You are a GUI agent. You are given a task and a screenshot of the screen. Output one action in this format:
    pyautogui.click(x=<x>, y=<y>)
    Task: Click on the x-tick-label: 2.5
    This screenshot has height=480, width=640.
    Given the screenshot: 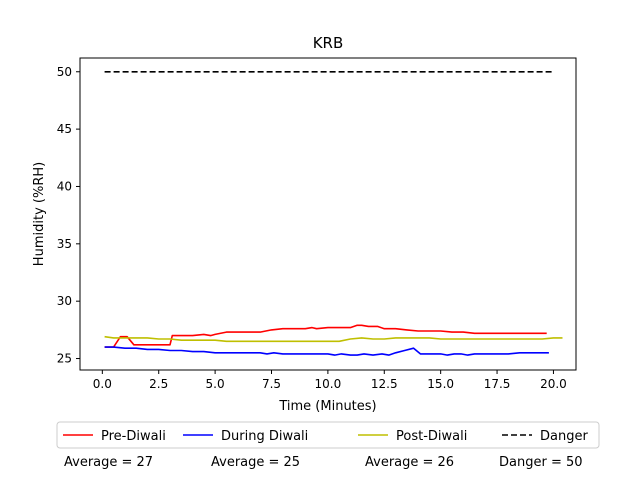 What is the action you would take?
    pyautogui.click(x=158, y=384)
    